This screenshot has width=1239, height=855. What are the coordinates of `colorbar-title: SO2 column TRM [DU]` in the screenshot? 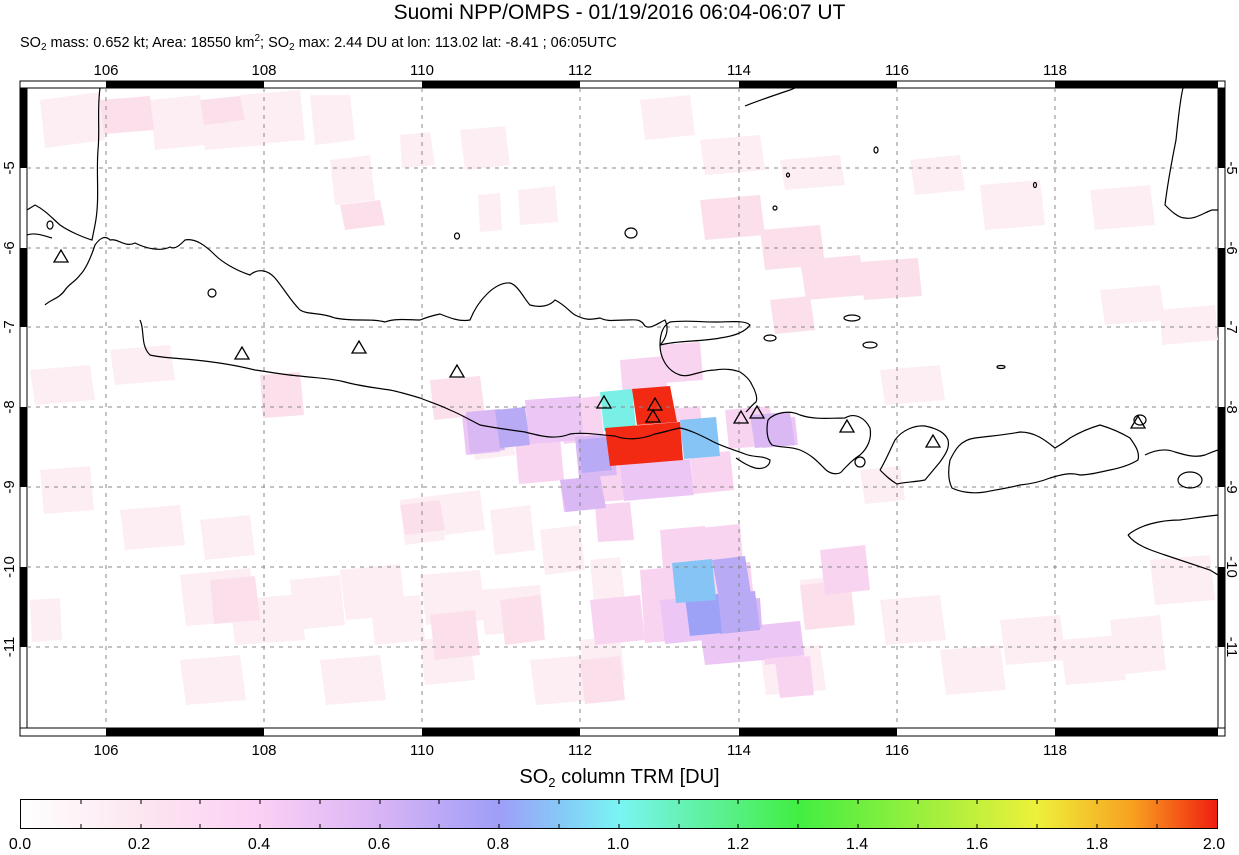 It's located at (619, 777).